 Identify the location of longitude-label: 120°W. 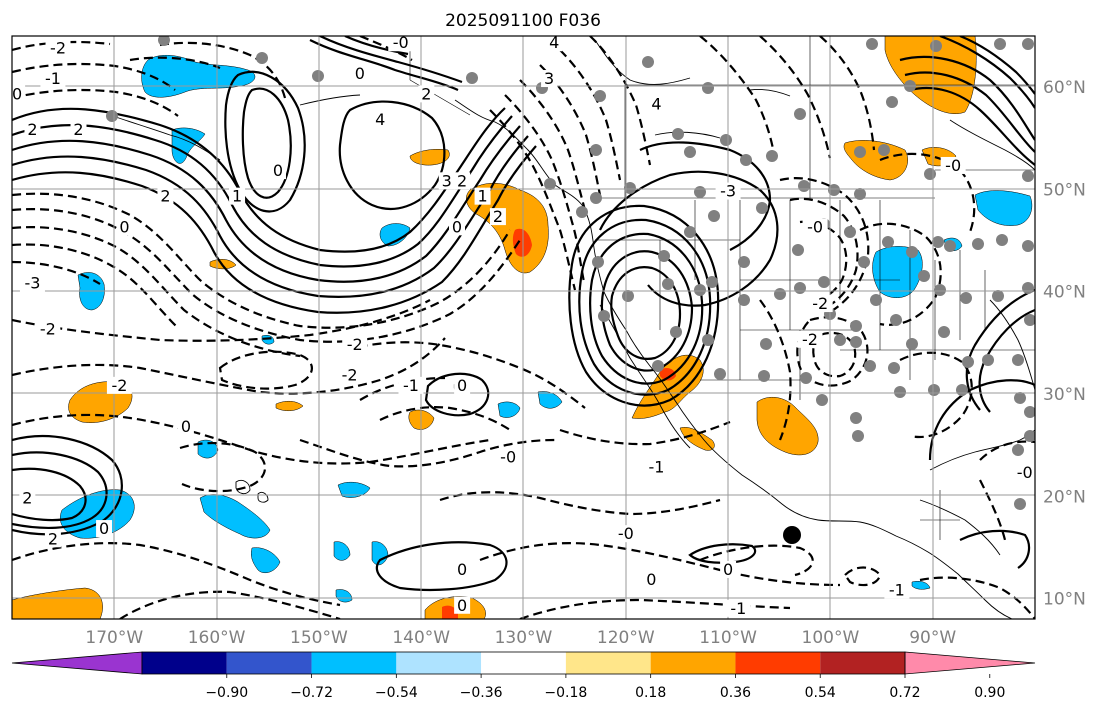
(626, 638).